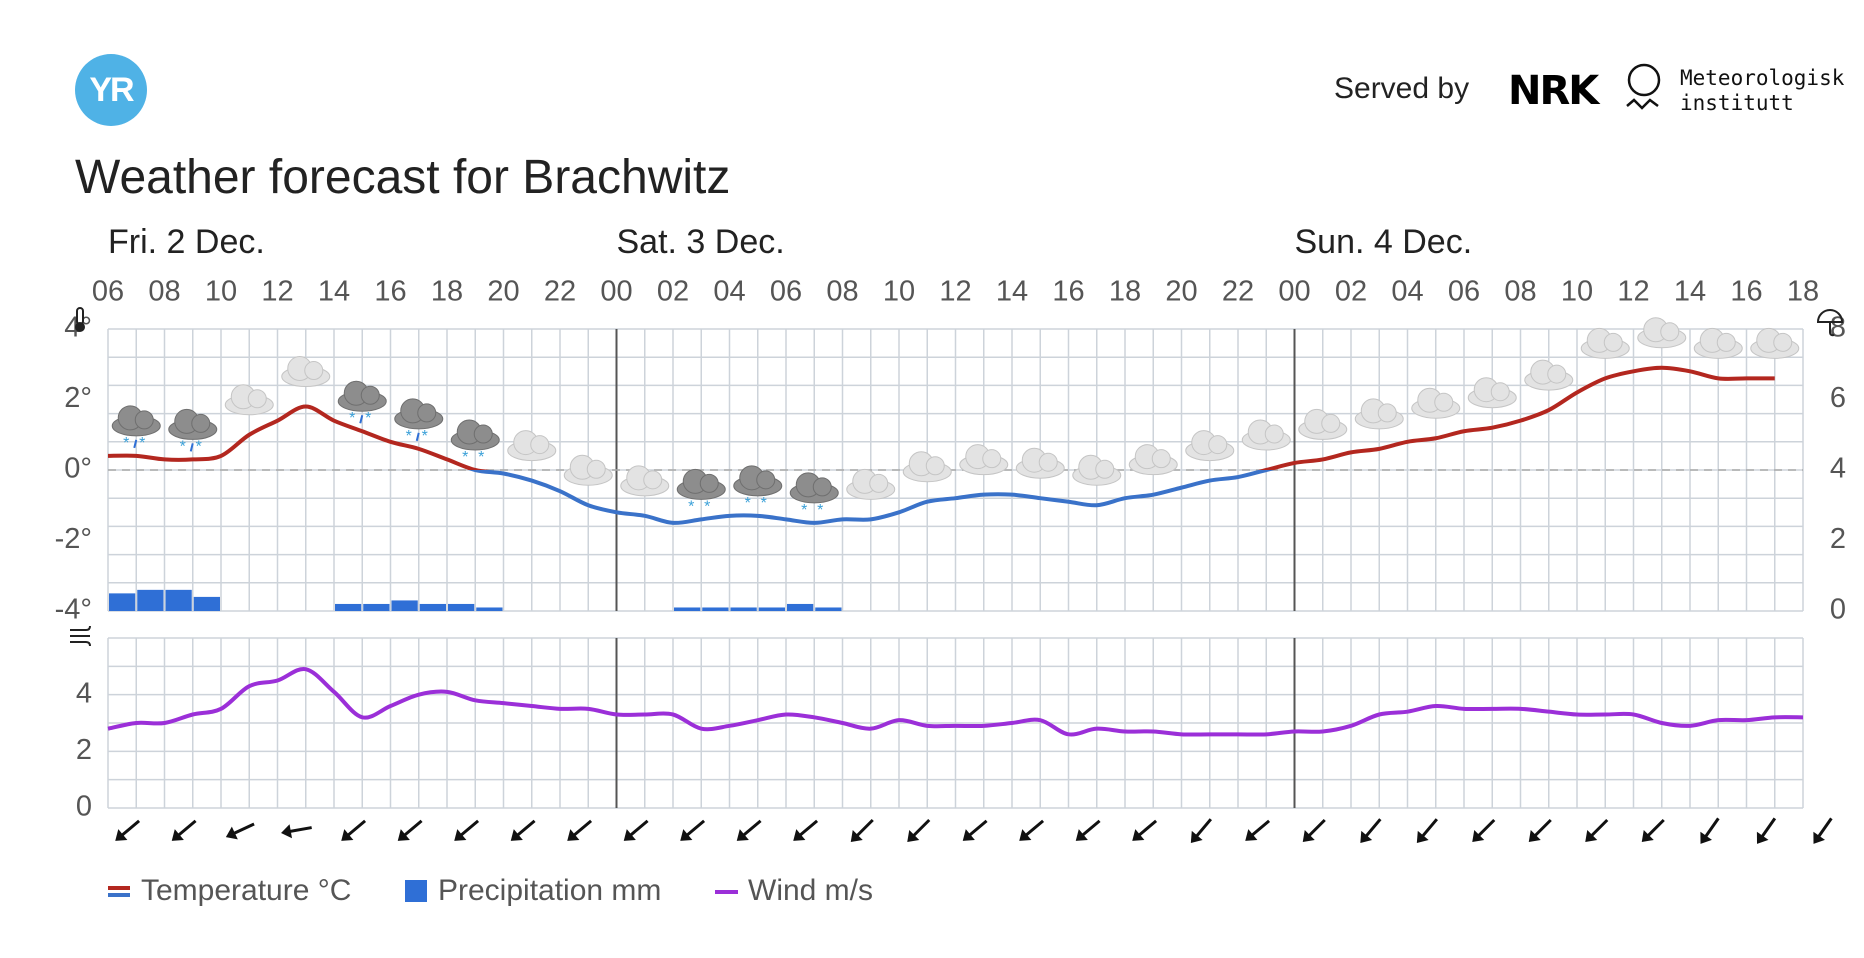  What do you see at coordinates (1838, 398) in the screenshot?
I see `precip-axis-tick: 6` at bounding box center [1838, 398].